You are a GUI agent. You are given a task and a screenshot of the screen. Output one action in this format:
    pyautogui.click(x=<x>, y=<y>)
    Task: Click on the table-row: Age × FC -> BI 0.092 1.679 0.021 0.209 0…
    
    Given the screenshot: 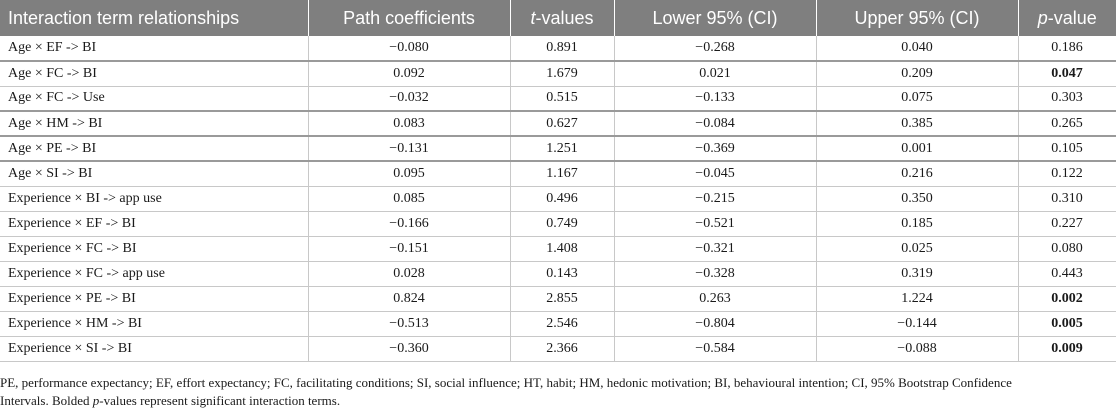 What is the action you would take?
    pyautogui.click(x=558, y=74)
    